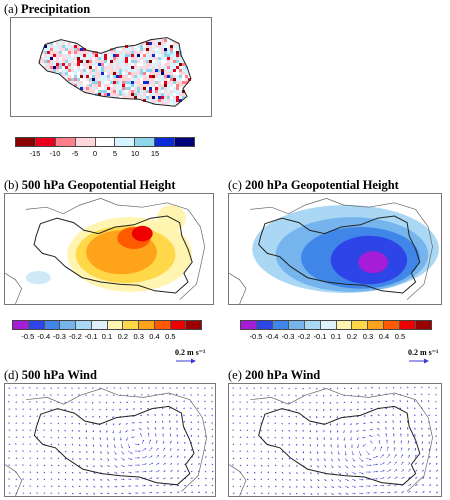 This screenshot has height=500, width=450. I want to click on colorbar-tick-label: -0.4, so click(44, 336).